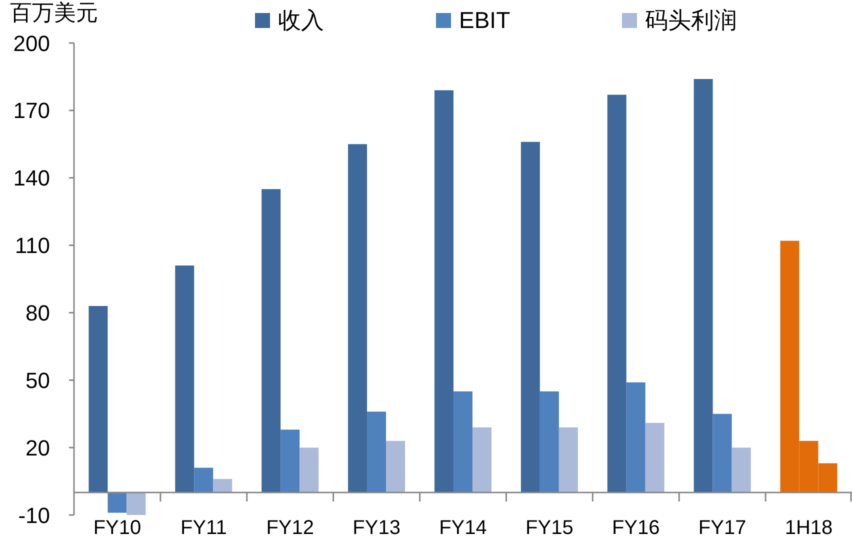 The image size is (852, 537). Describe the element at coordinates (38, 380) in the screenshot. I see `y-tick-label: 50` at that location.